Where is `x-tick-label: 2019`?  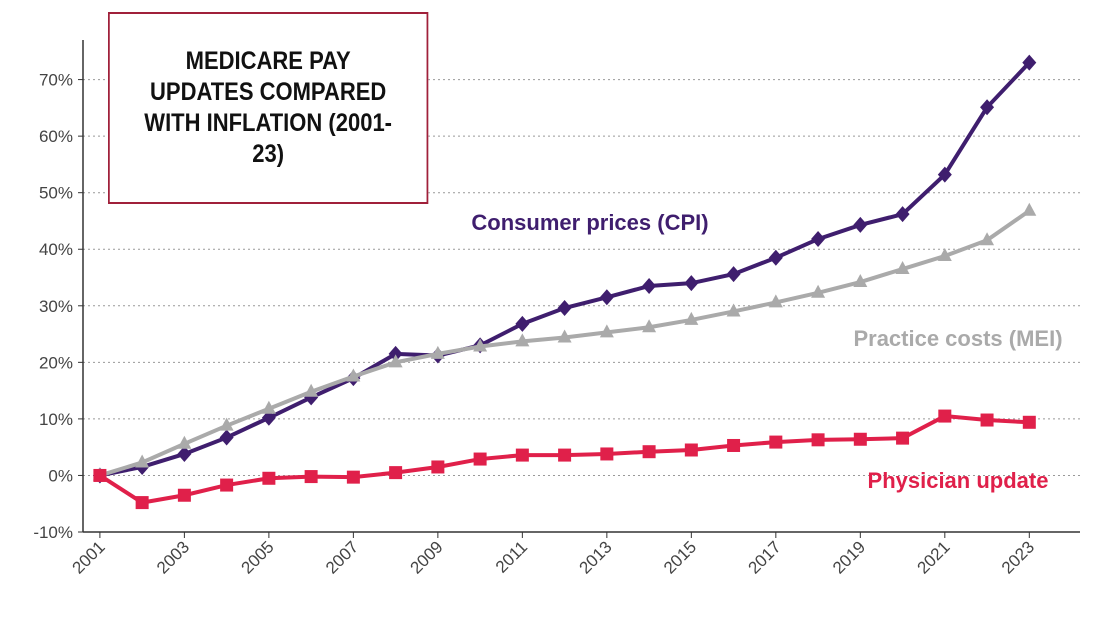
x-tick-label: 2019 is located at coordinates (849, 557).